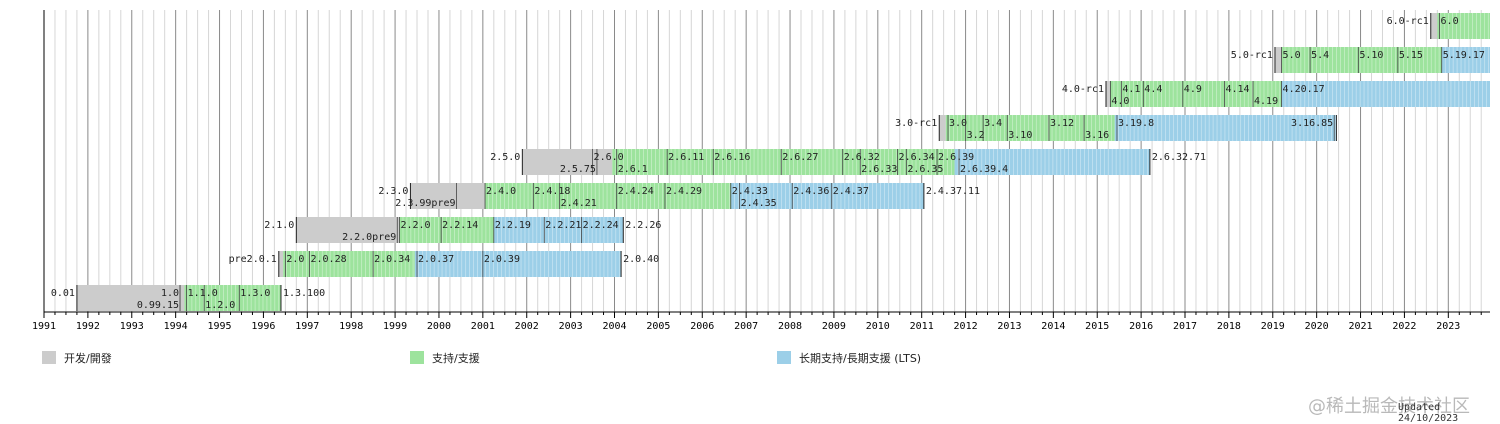 Image resolution: width=1500 pixels, height=424 pixels. I want to click on version-label: 3.19.8, so click(1136, 123).